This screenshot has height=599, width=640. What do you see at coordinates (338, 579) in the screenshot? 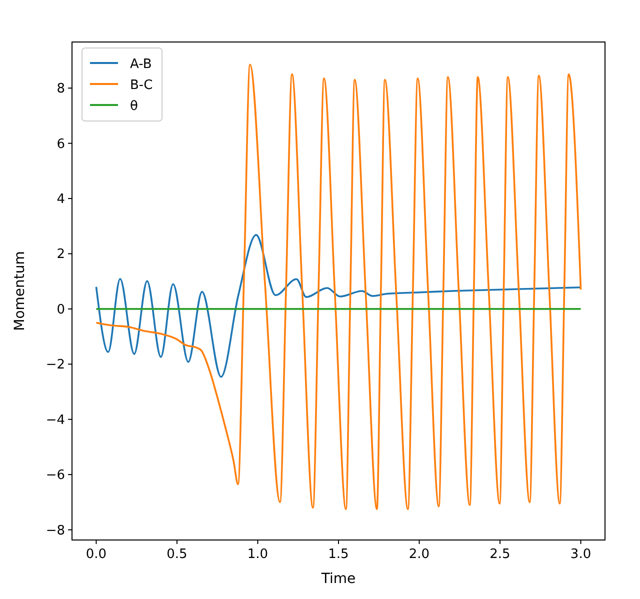
I see `x-axis-title: Time` at bounding box center [338, 579].